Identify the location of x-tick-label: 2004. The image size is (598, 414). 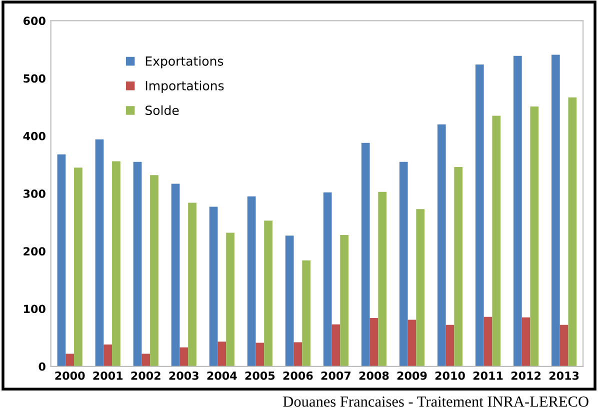
(222, 375).